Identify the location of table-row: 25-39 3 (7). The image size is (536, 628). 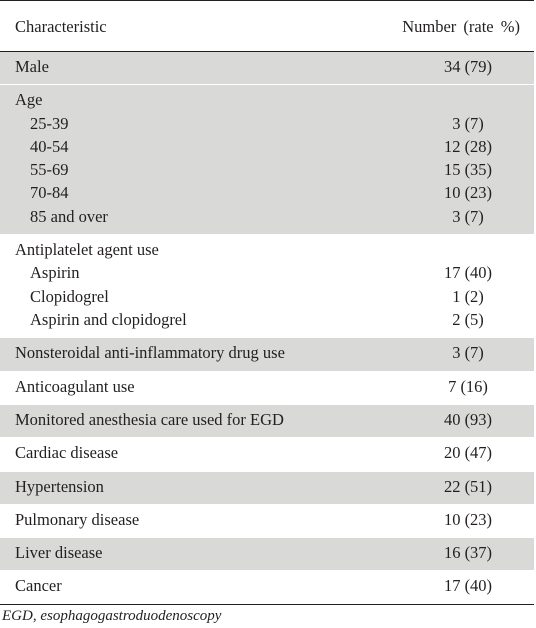
(267, 123).